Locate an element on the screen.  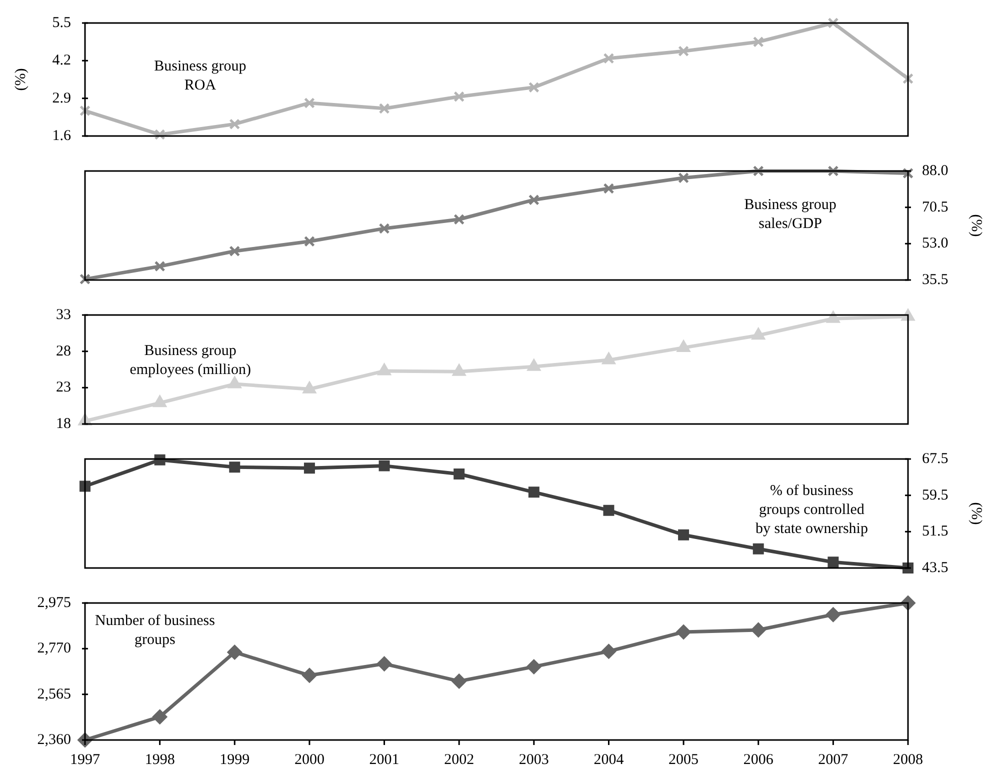
y-tick-label: 18 is located at coordinates (63, 424).